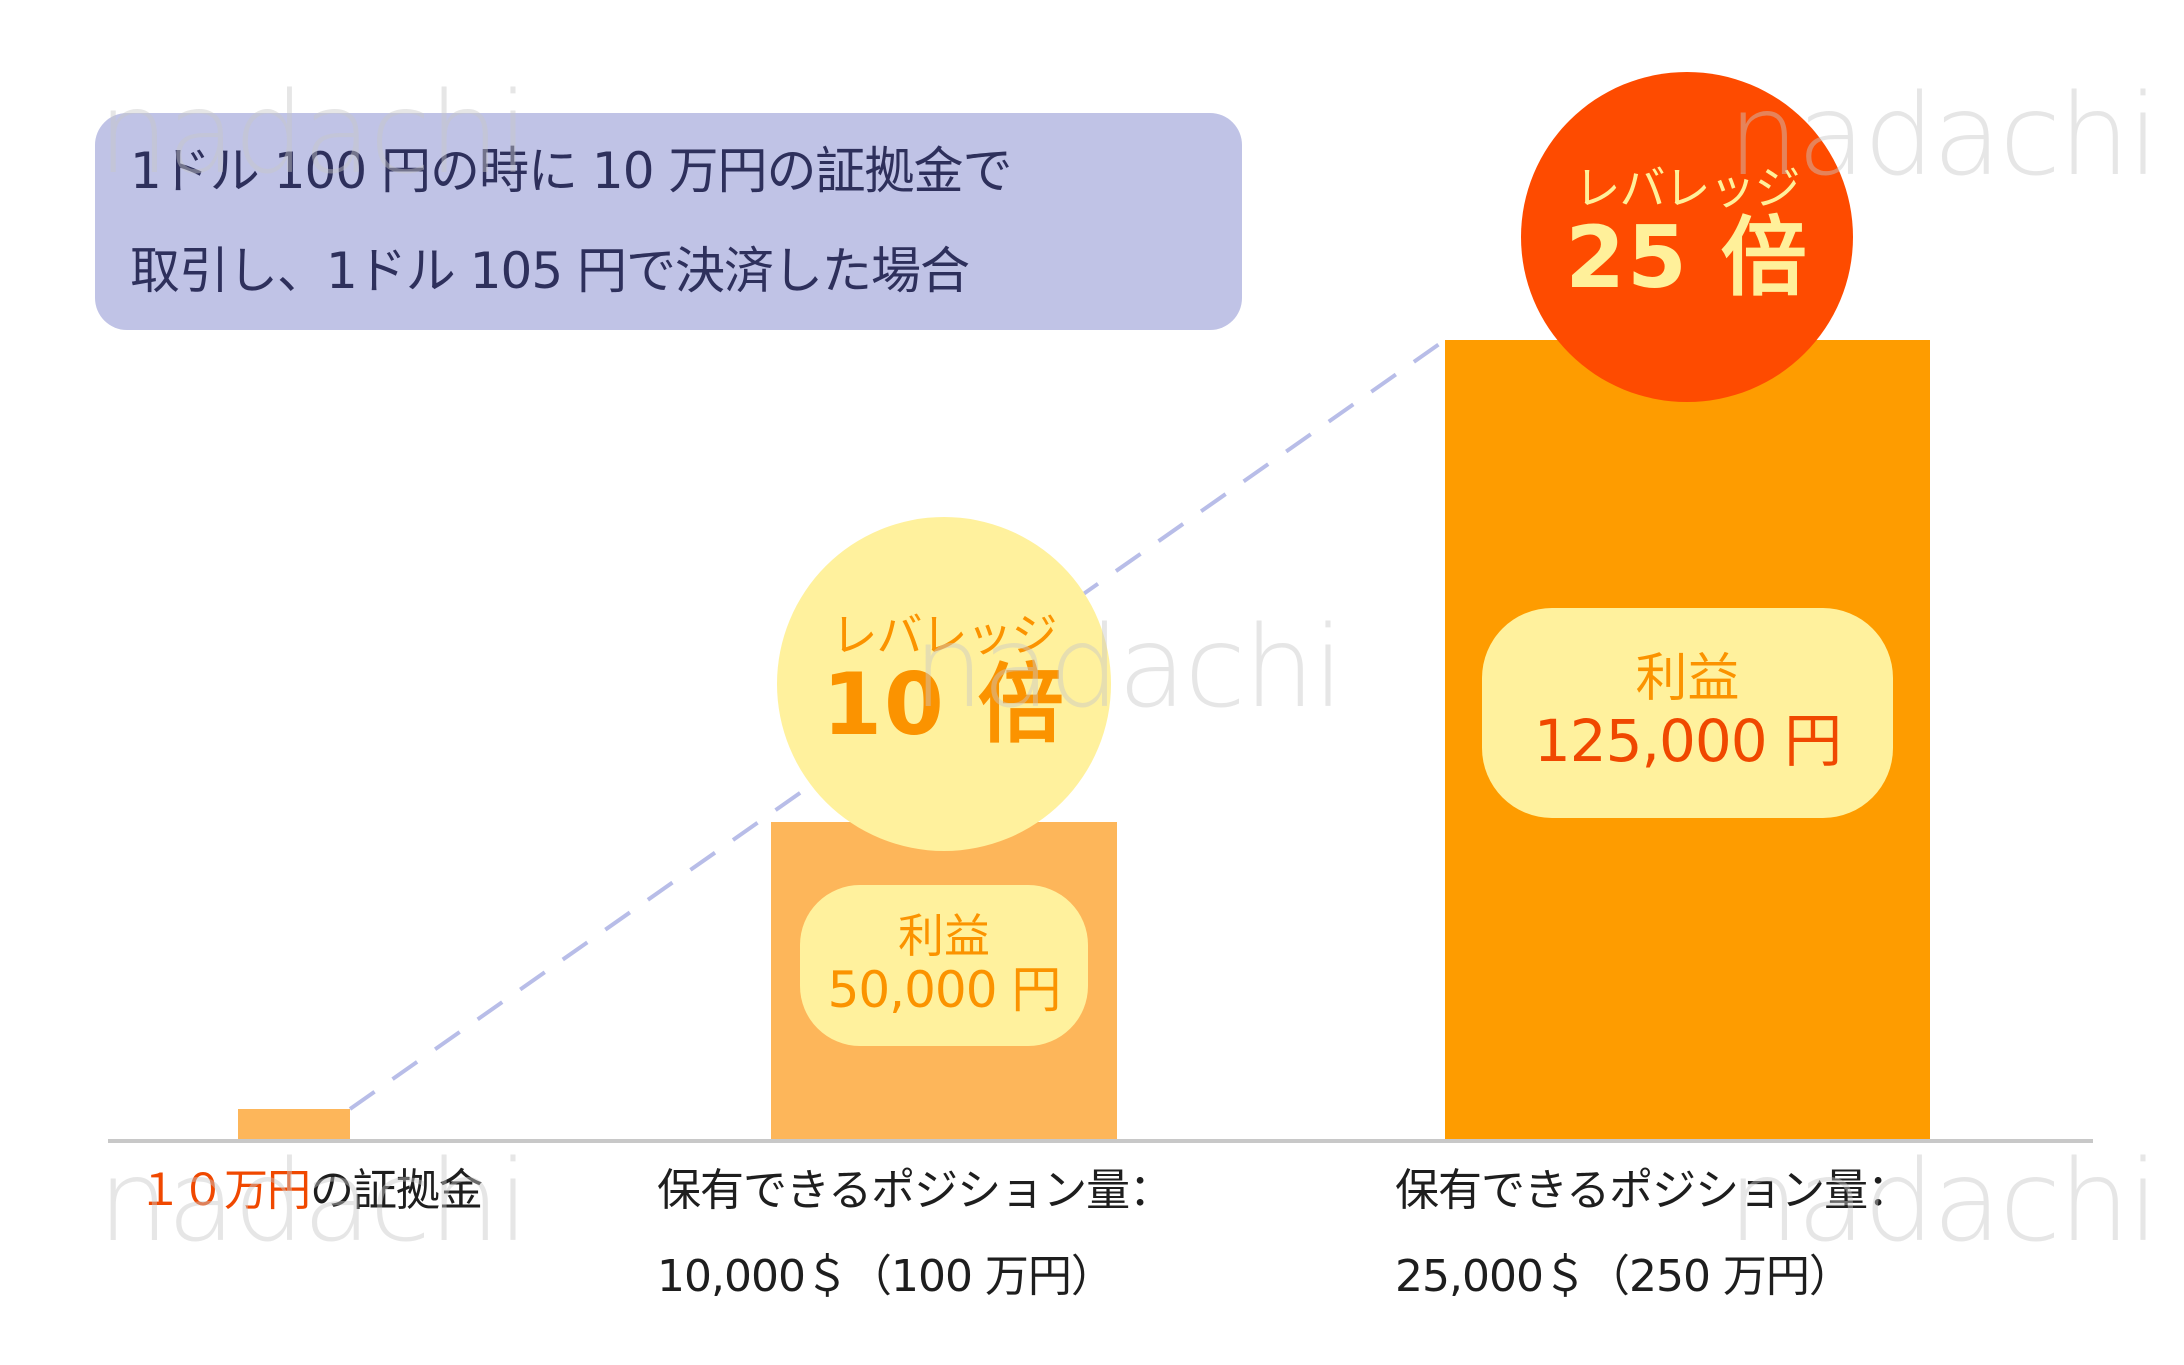 The image size is (2184, 1365). I want to click on leverage-10-badge-label: レバレッジ, so click(944, 634).